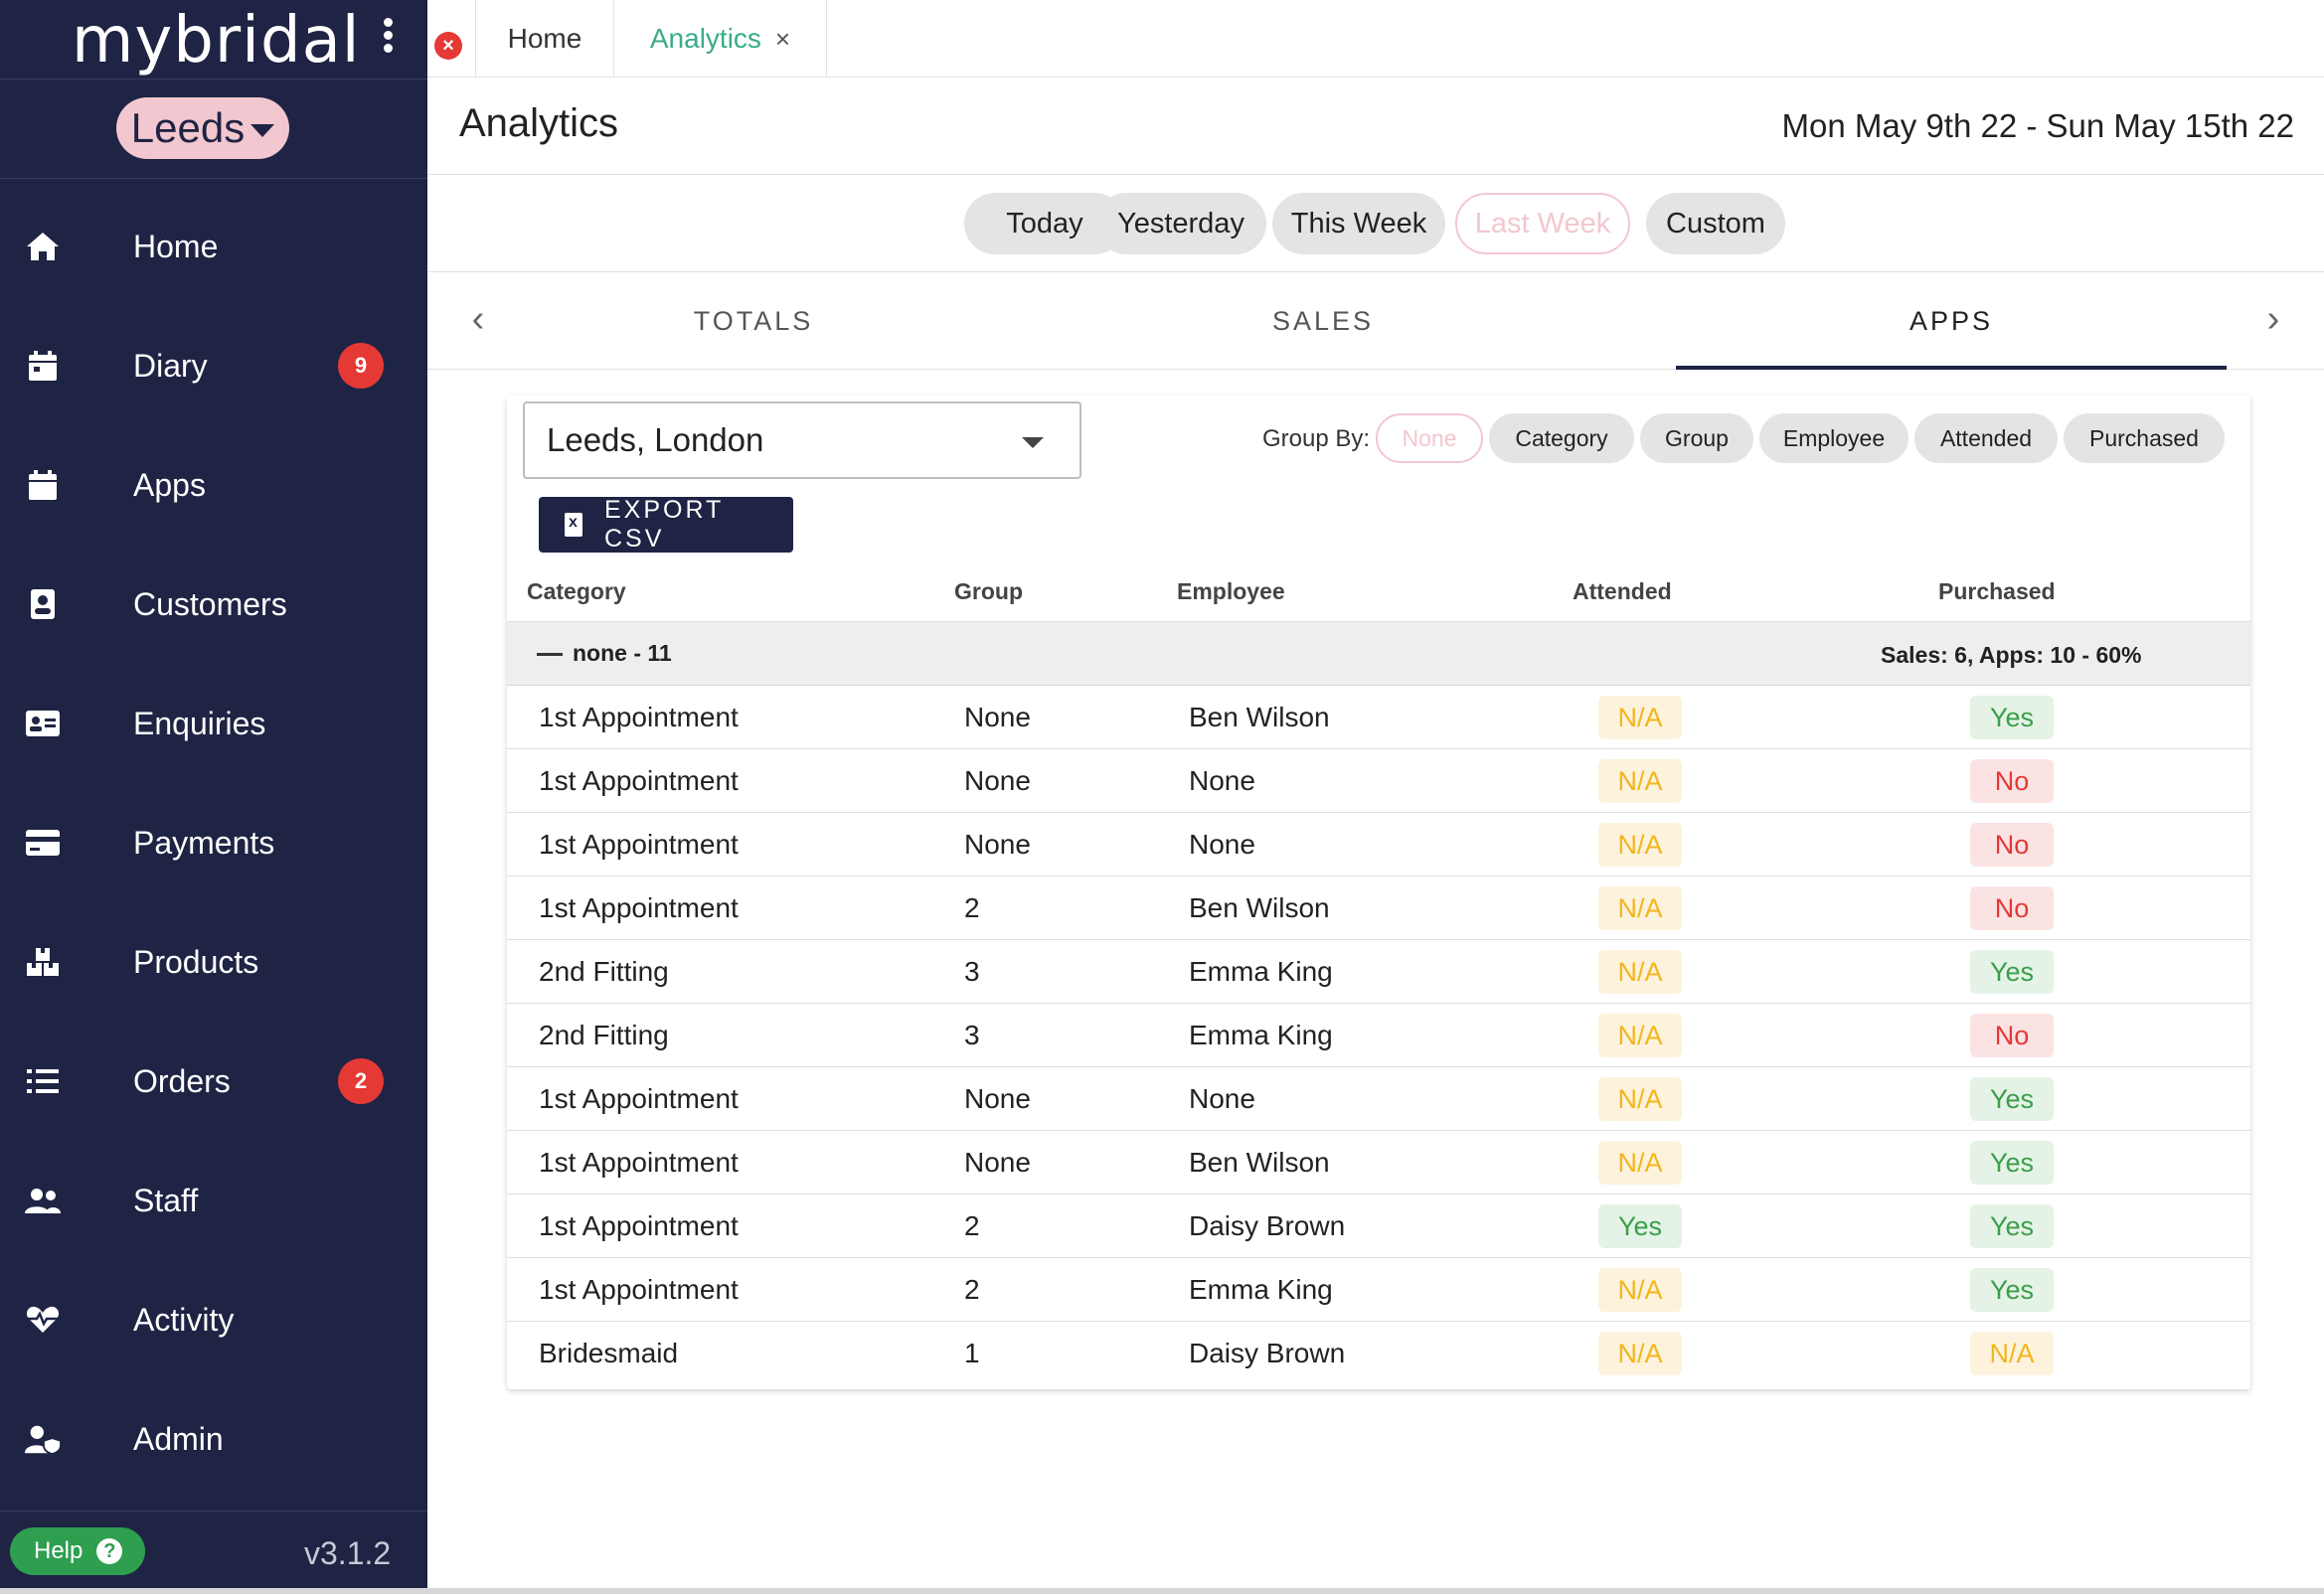 The image size is (2324, 1594). What do you see at coordinates (1986, 438) in the screenshot?
I see `group-by-attended-chip: Attended` at bounding box center [1986, 438].